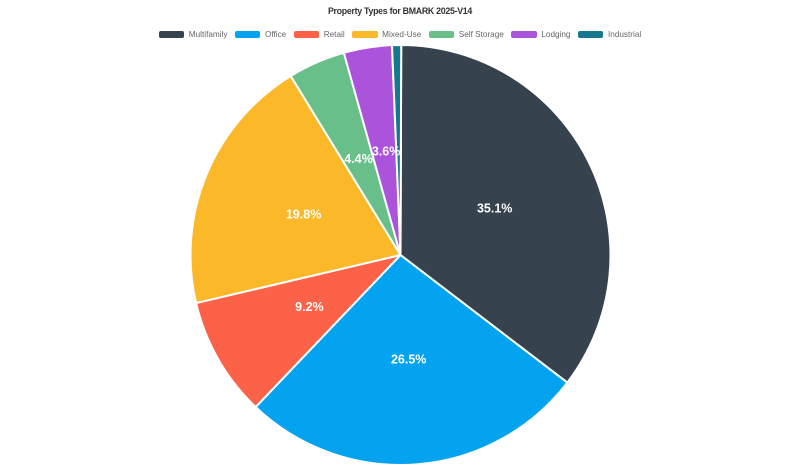  I want to click on svg-text: 3.6%, so click(386, 151).